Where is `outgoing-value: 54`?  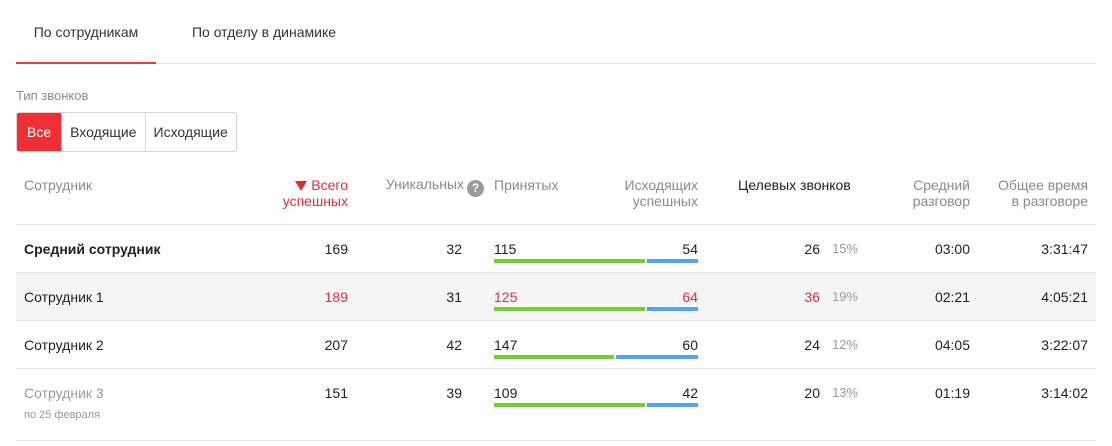
outgoing-value: 54 is located at coordinates (690, 249).